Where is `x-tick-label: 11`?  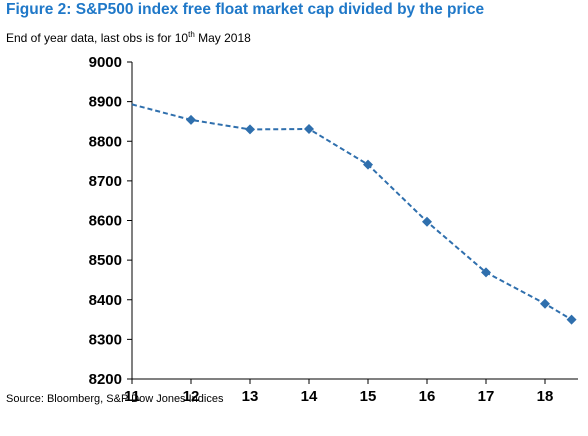 x-tick-label: 11 is located at coordinates (132, 396).